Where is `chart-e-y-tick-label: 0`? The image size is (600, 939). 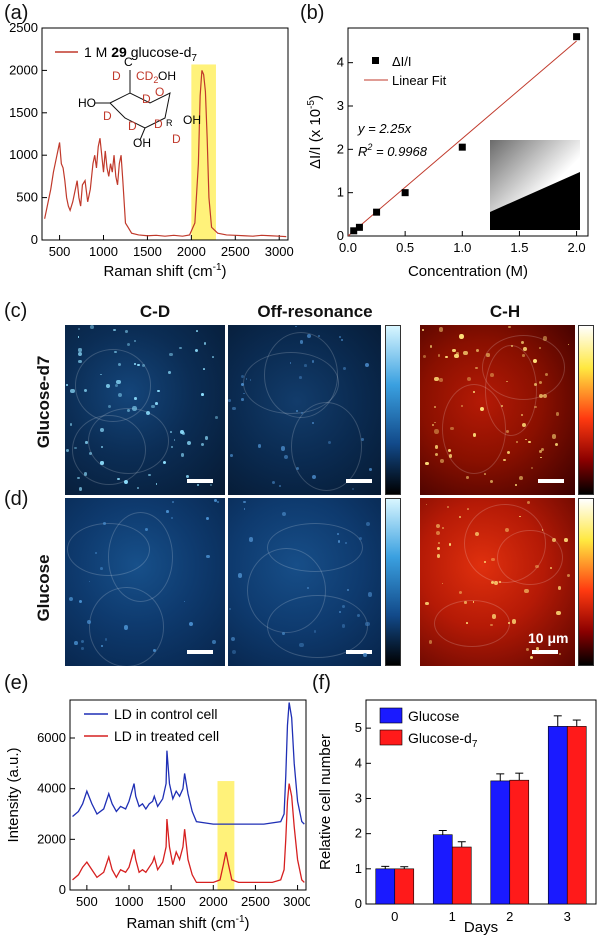 chart-e-y-tick-label: 0 is located at coordinates (62, 889).